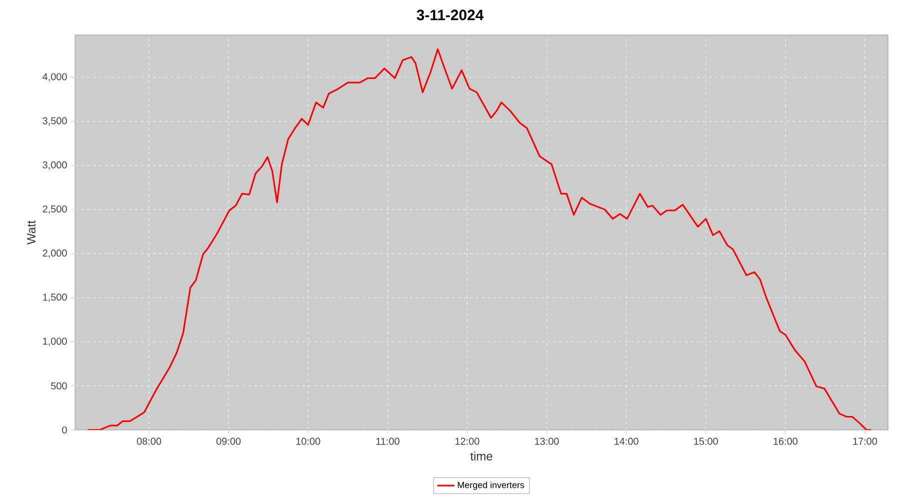 This screenshot has width=900, height=500. I want to click on x-tick-label: 13:00, so click(547, 441).